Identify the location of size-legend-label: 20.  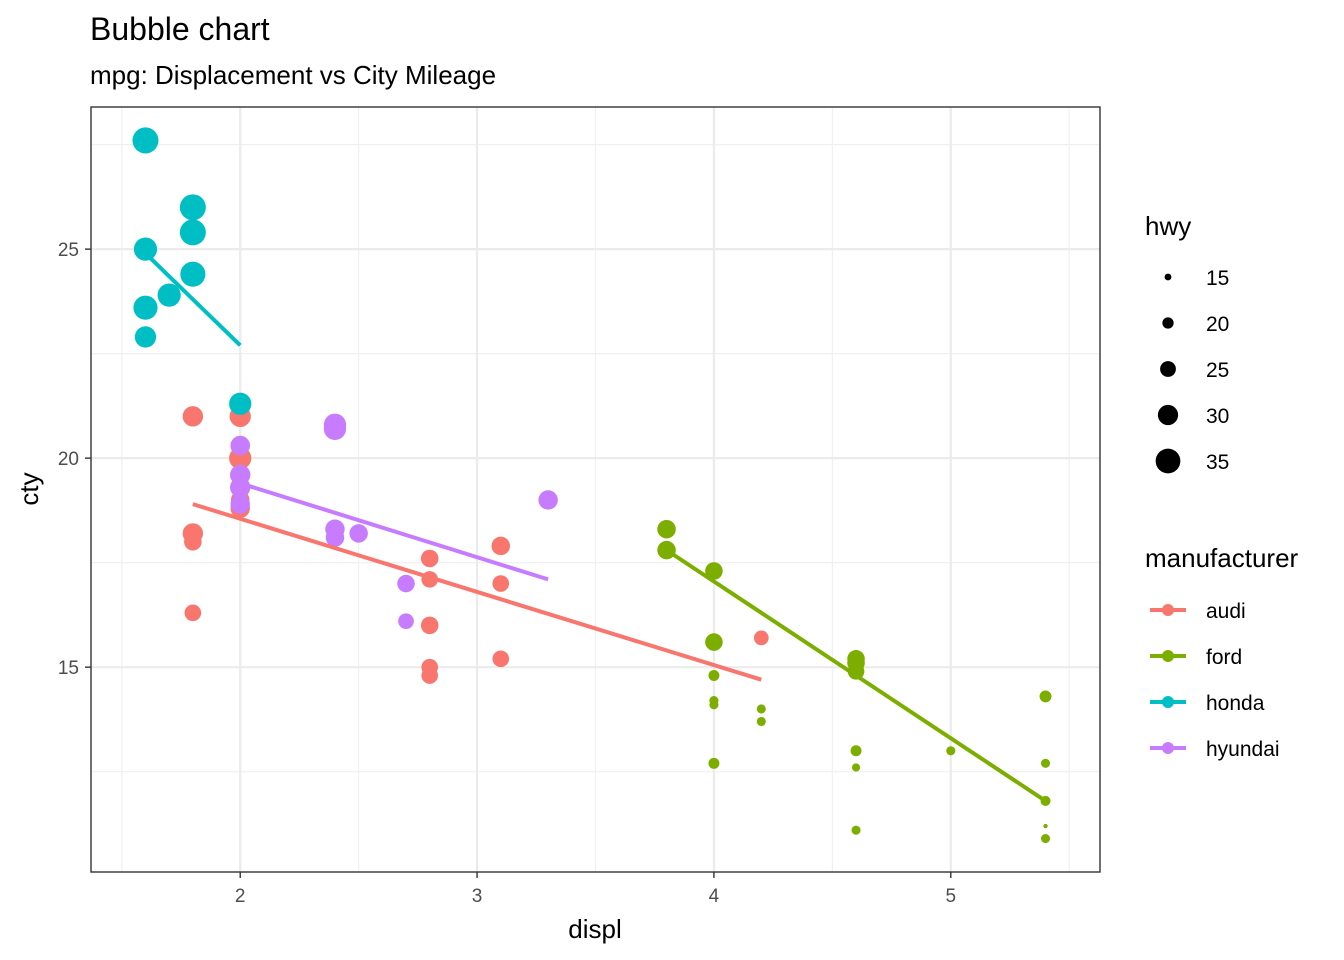
(1217, 324).